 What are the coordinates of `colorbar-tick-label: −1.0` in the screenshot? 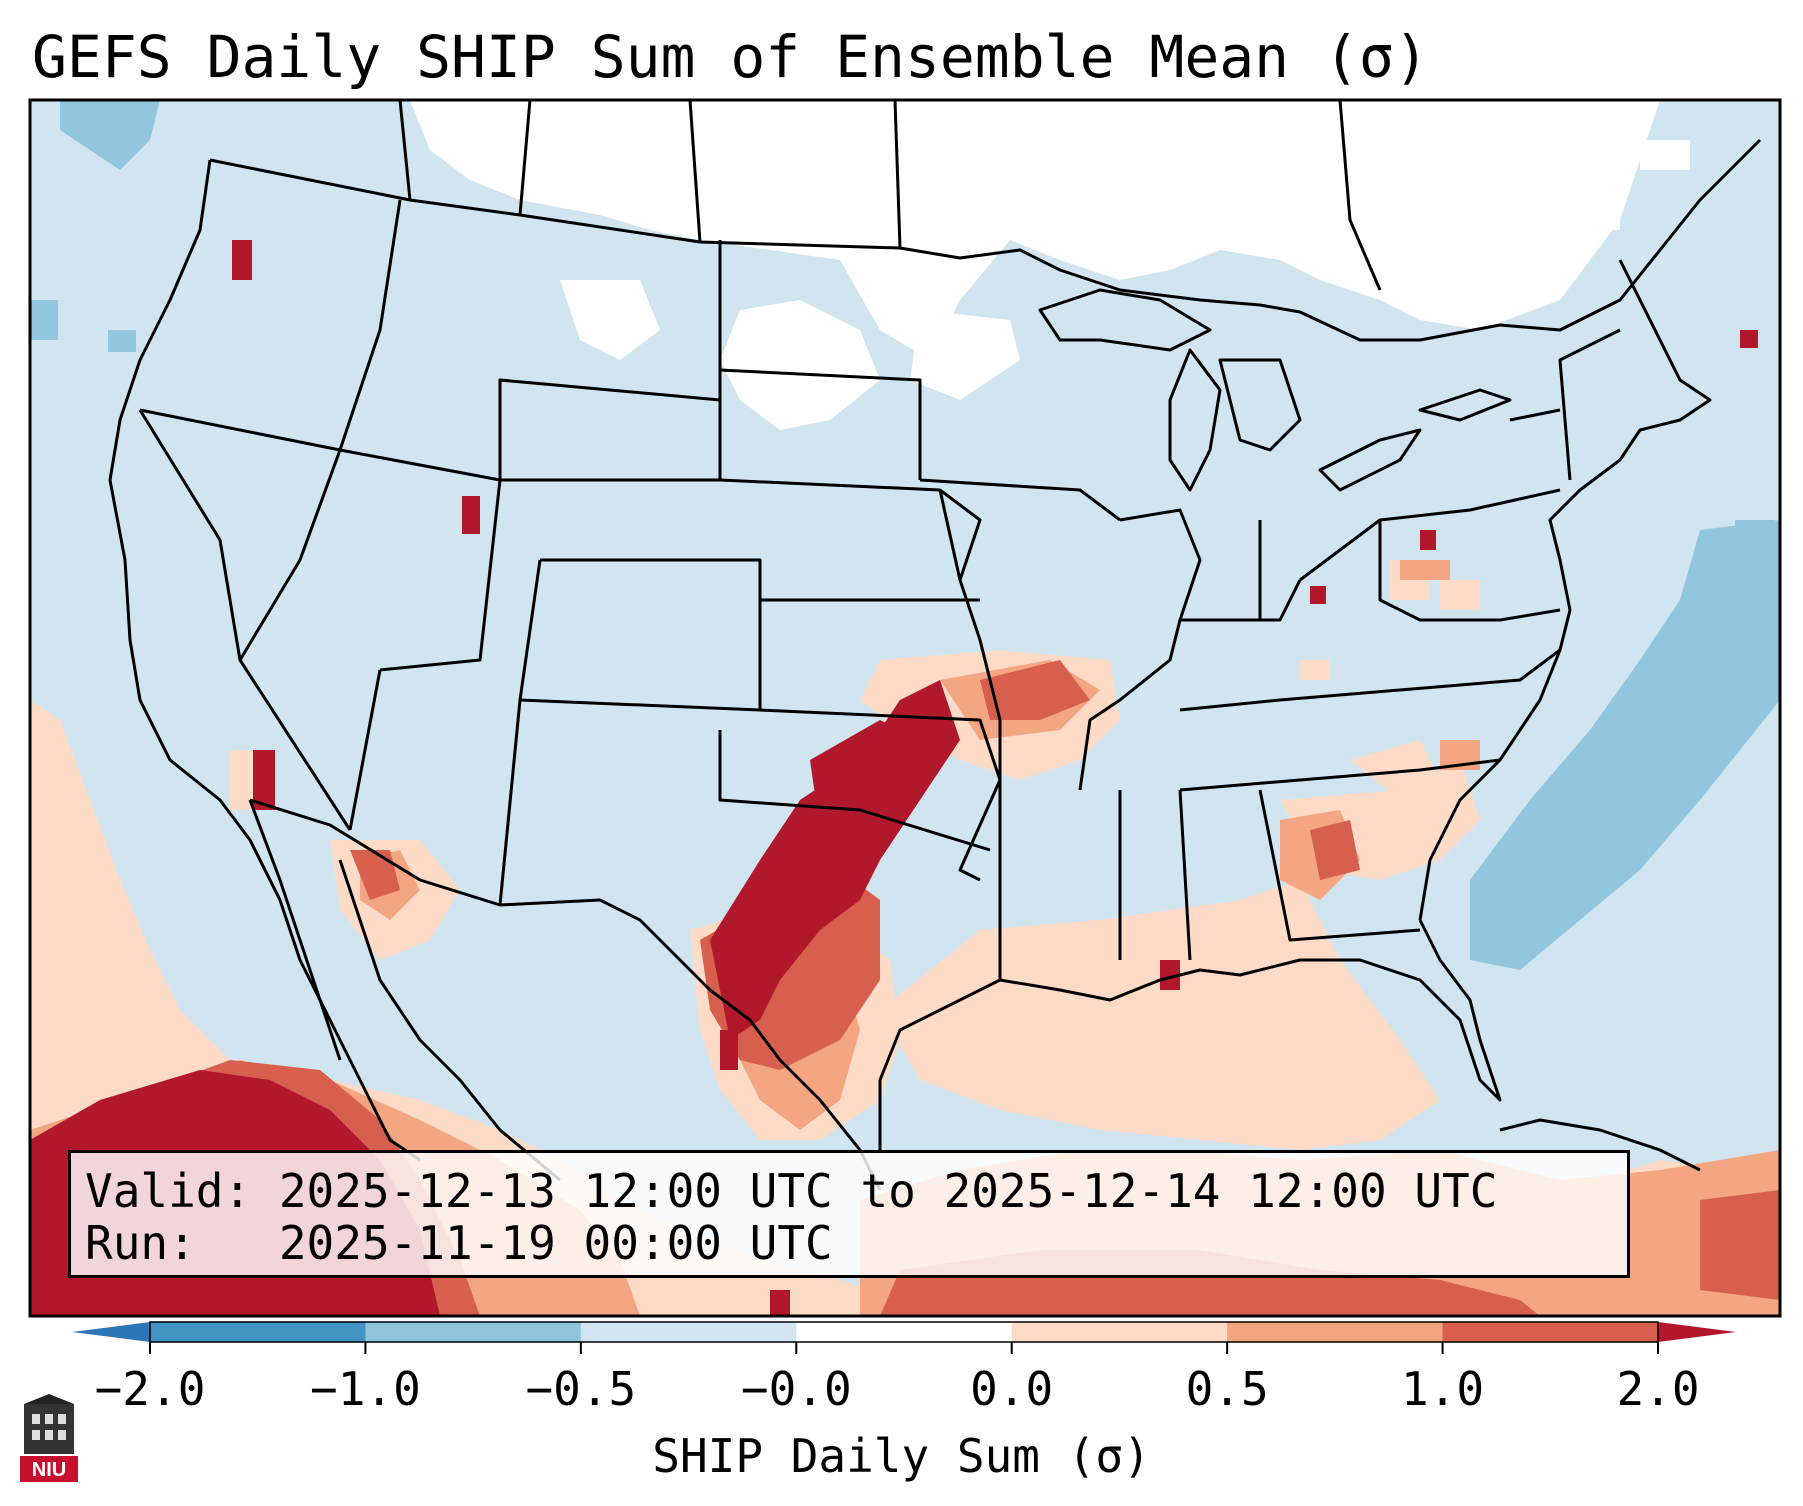 It's located at (365, 1389).